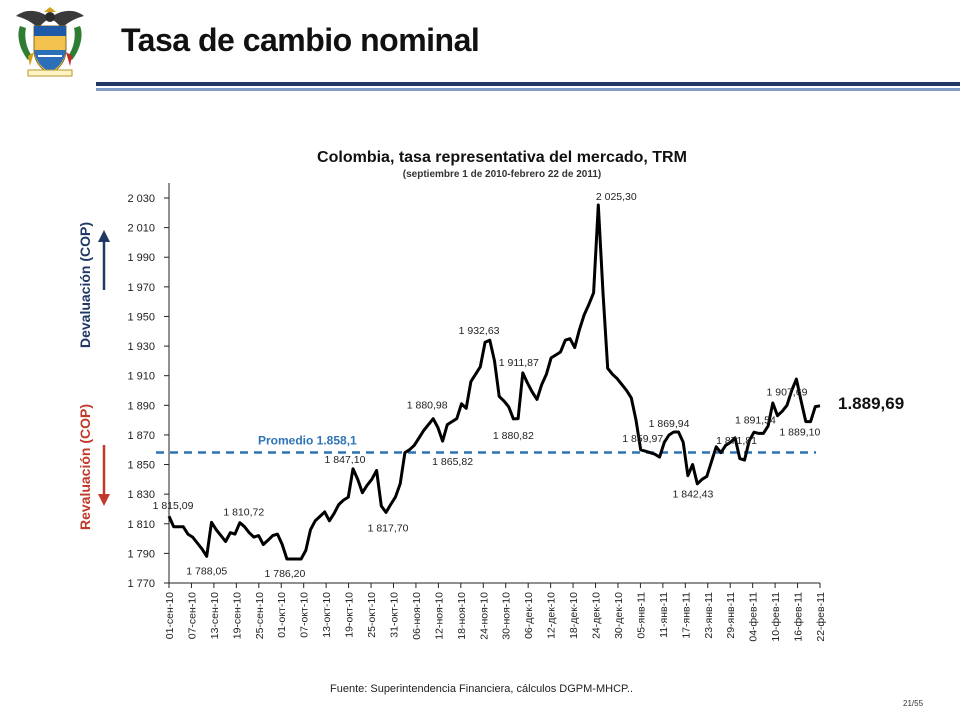  Describe the element at coordinates (388, 528) in the screenshot. I see `data-label: 1 817,70` at that location.